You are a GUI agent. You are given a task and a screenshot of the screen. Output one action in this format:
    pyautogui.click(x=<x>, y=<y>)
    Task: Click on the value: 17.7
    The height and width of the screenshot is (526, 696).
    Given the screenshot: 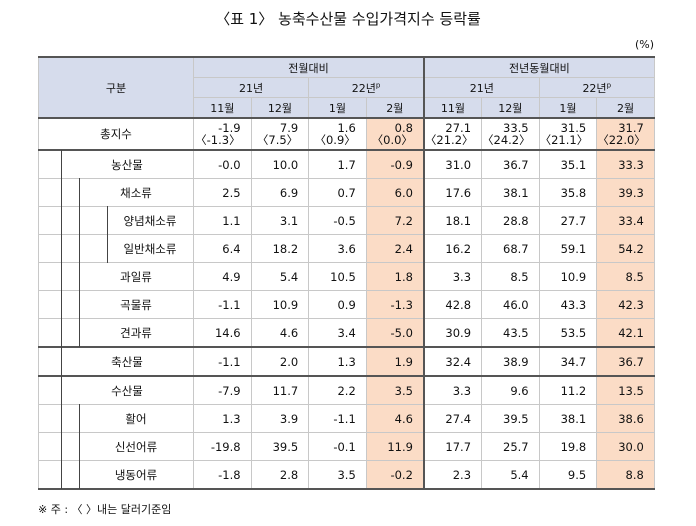 What is the action you would take?
    pyautogui.click(x=458, y=446)
    